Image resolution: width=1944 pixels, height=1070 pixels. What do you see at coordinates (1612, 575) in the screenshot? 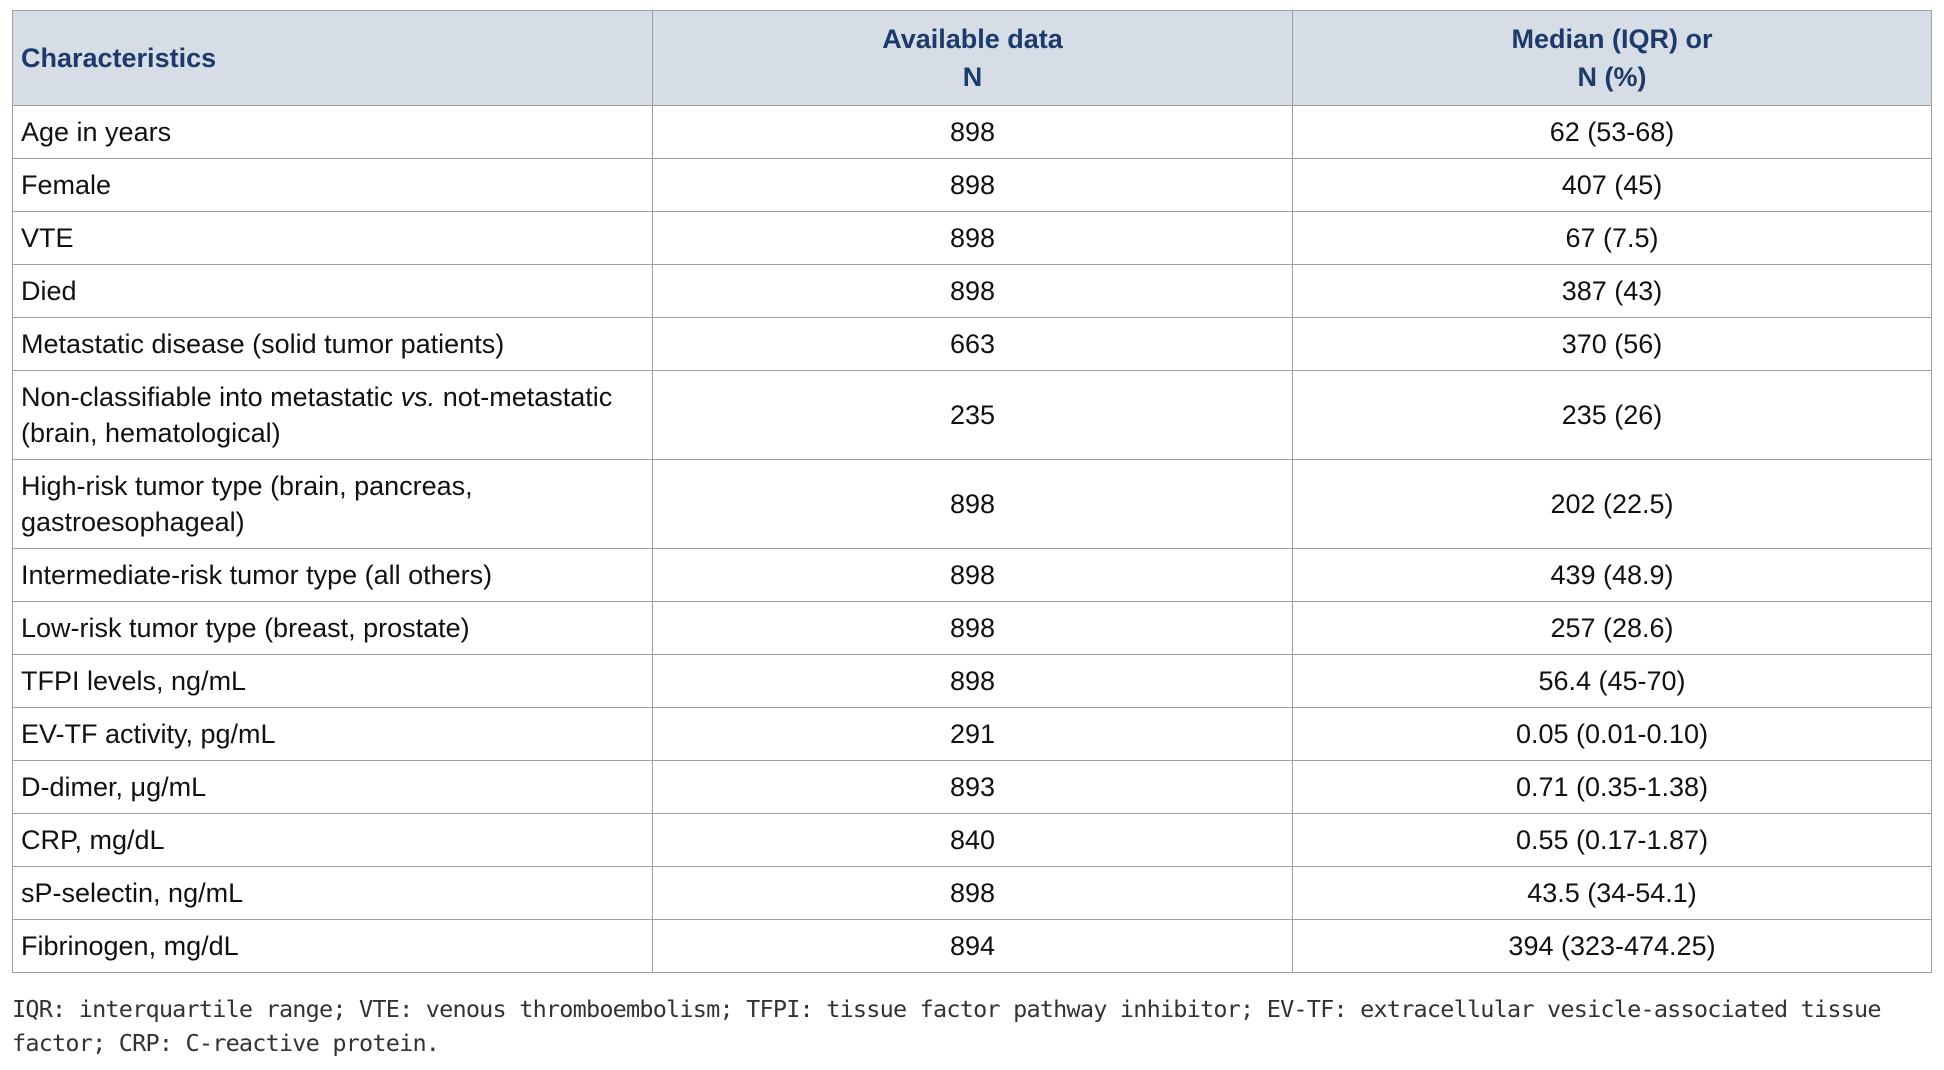
I see `median-cell: 439 (48.9)` at bounding box center [1612, 575].